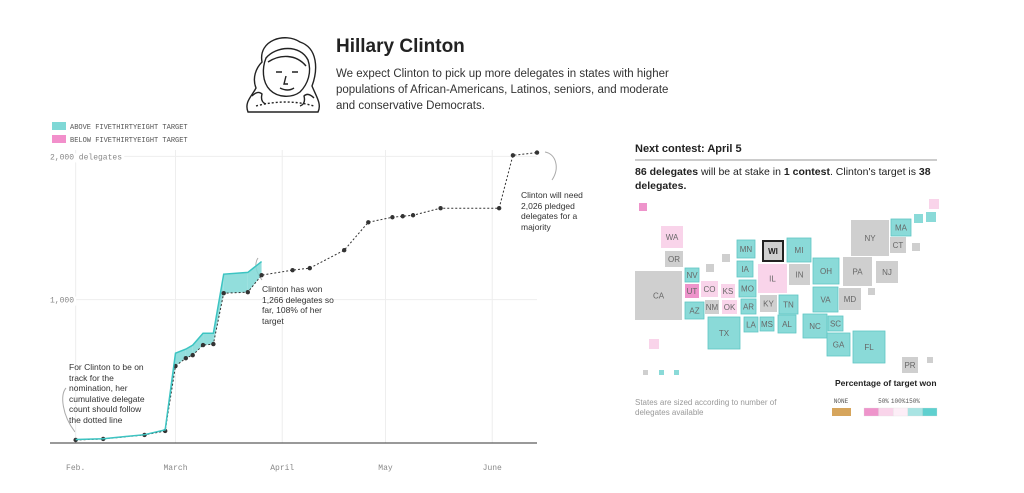  Describe the element at coordinates (129, 128) in the screenshot. I see `legend-label: ABOVE FIVETHIRTYEIGHT TARGET` at that location.